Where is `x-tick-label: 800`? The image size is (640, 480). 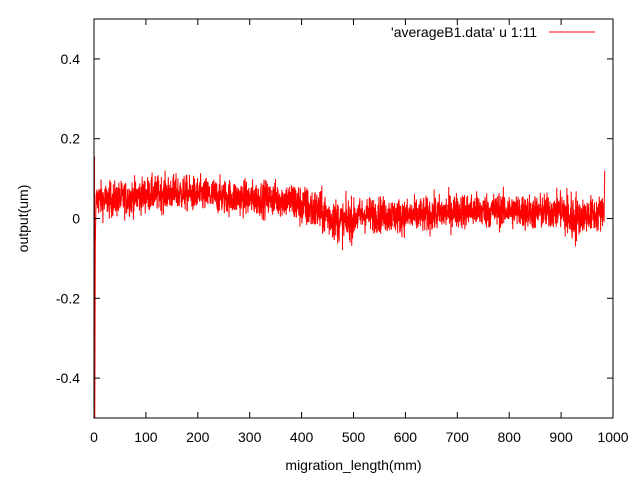
x-tick-label: 800 is located at coordinates (510, 437).